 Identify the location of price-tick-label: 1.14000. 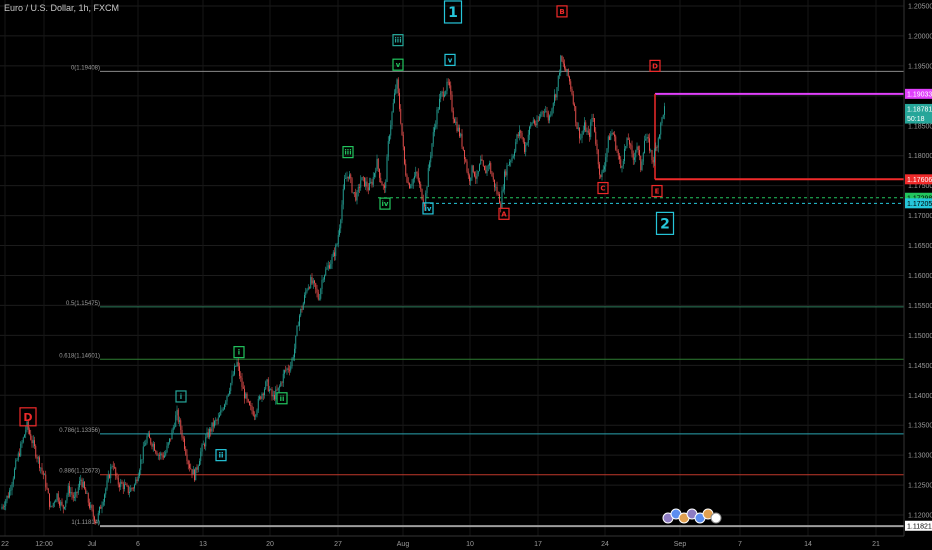
(920, 396).